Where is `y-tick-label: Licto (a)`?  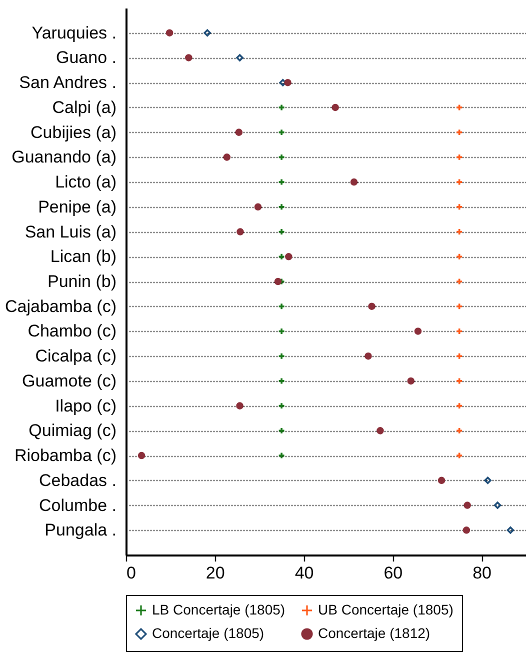
y-tick-label: Licto (a) is located at coordinates (85, 182).